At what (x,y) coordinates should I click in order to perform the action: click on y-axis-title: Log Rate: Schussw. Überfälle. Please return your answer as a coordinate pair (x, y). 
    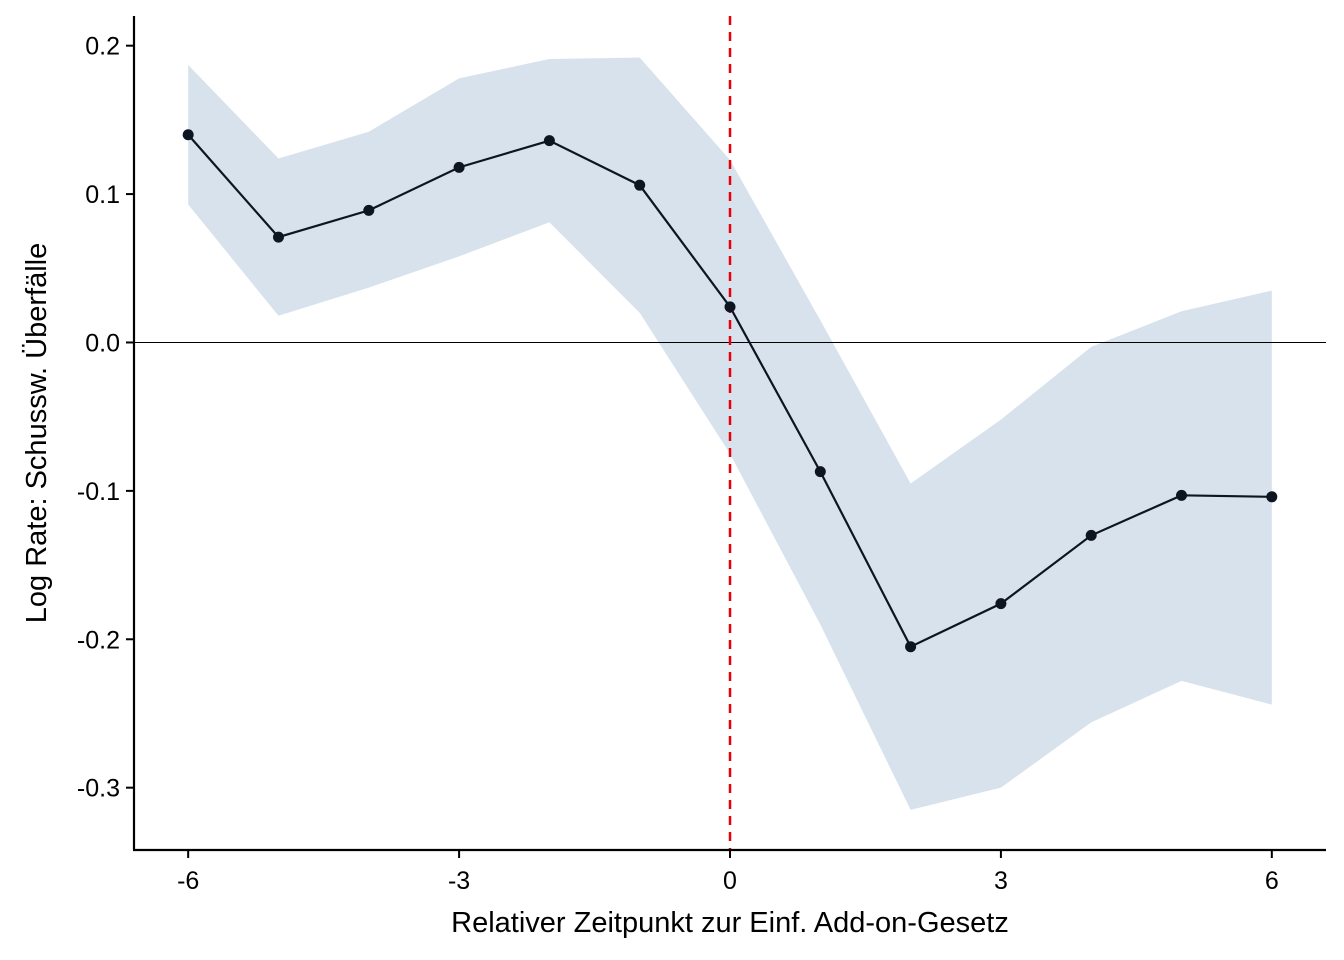
    Looking at the image, I should click on (37, 433).